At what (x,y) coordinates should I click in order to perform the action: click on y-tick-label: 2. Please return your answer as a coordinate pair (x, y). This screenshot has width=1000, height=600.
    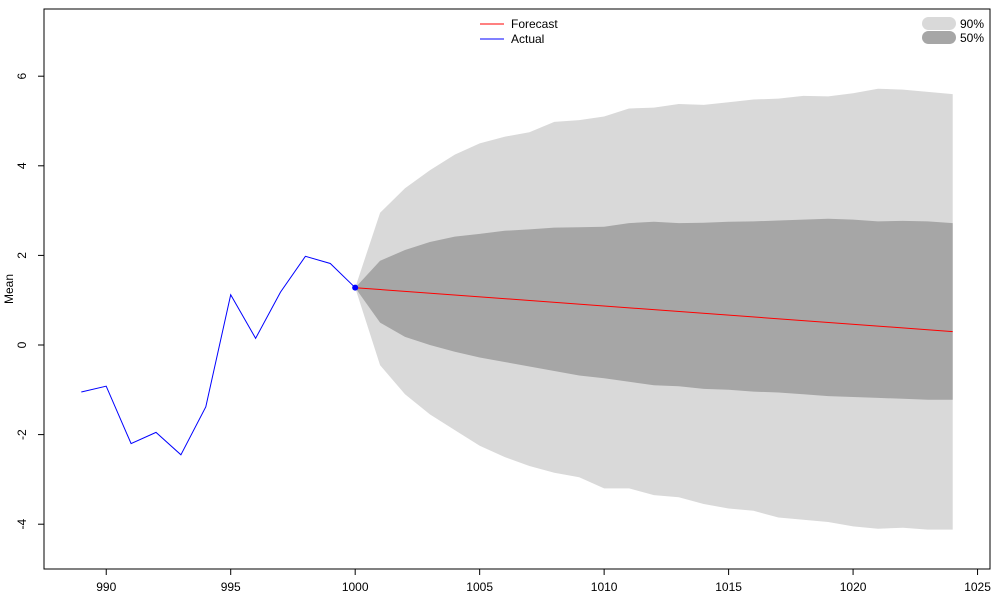
    Looking at the image, I should click on (22, 255).